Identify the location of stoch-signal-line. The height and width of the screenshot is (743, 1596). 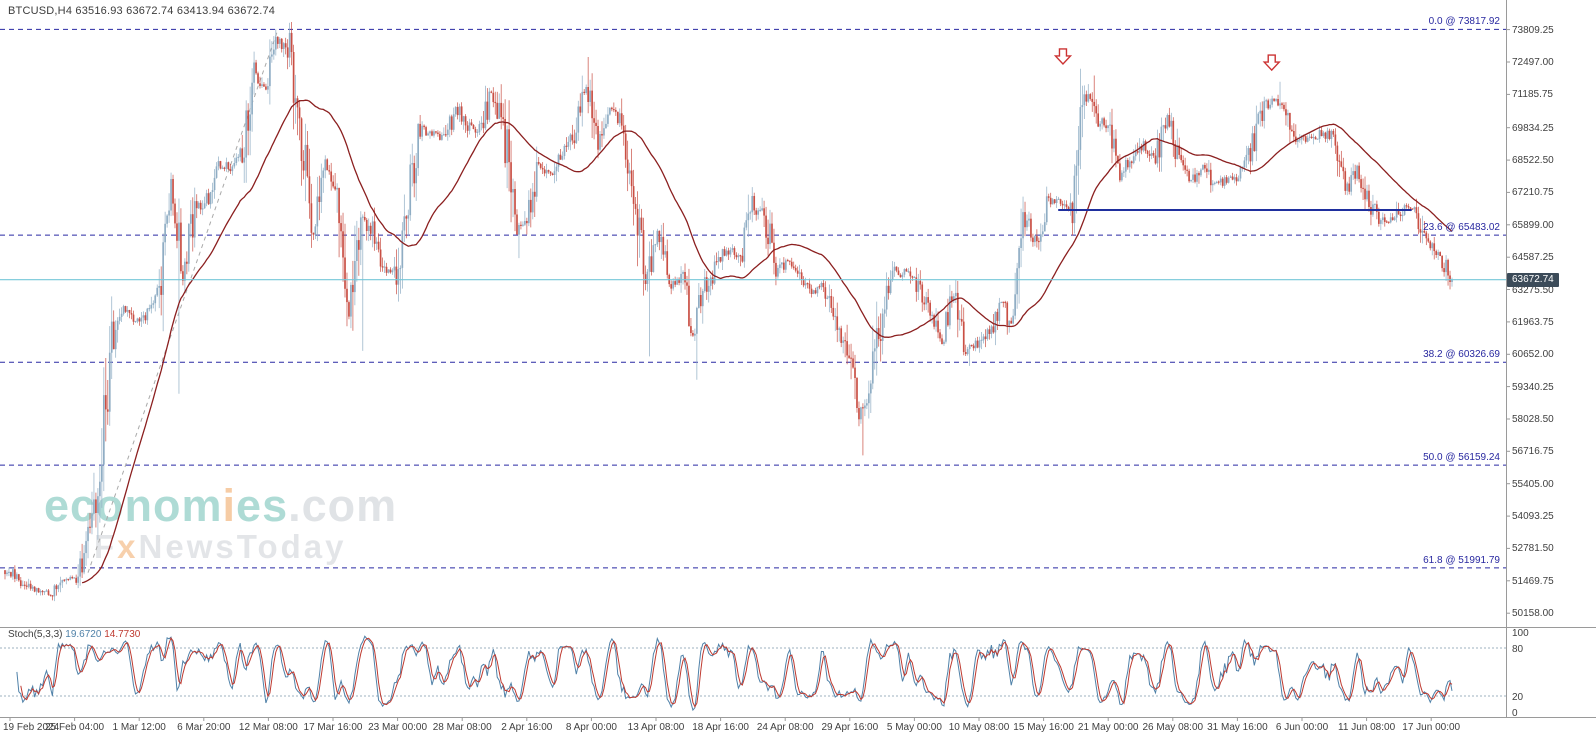
(736, 672).